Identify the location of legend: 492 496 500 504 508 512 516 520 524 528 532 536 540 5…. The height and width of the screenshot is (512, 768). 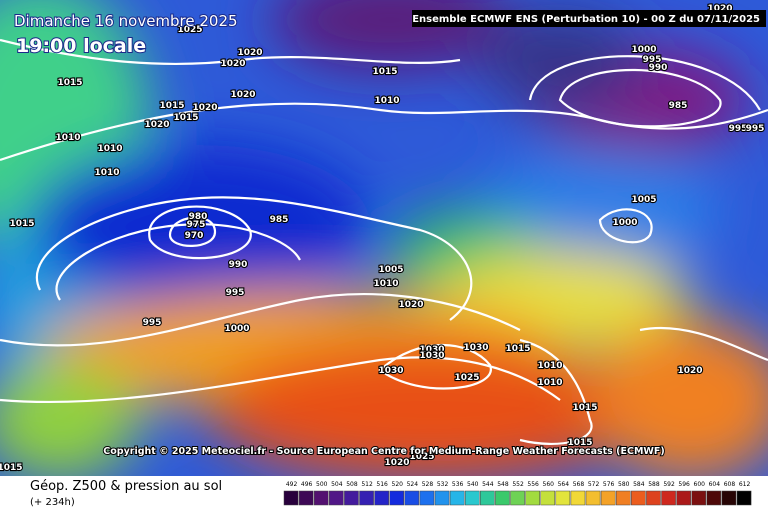
(517, 493).